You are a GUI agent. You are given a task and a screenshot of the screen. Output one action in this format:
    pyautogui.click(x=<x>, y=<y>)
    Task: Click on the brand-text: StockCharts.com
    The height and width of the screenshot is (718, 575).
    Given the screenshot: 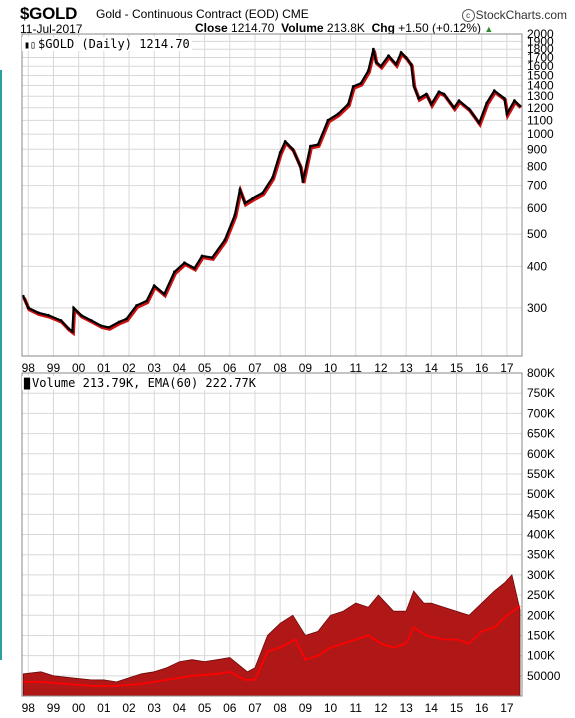 What is the action you would take?
    pyautogui.click(x=521, y=15)
    